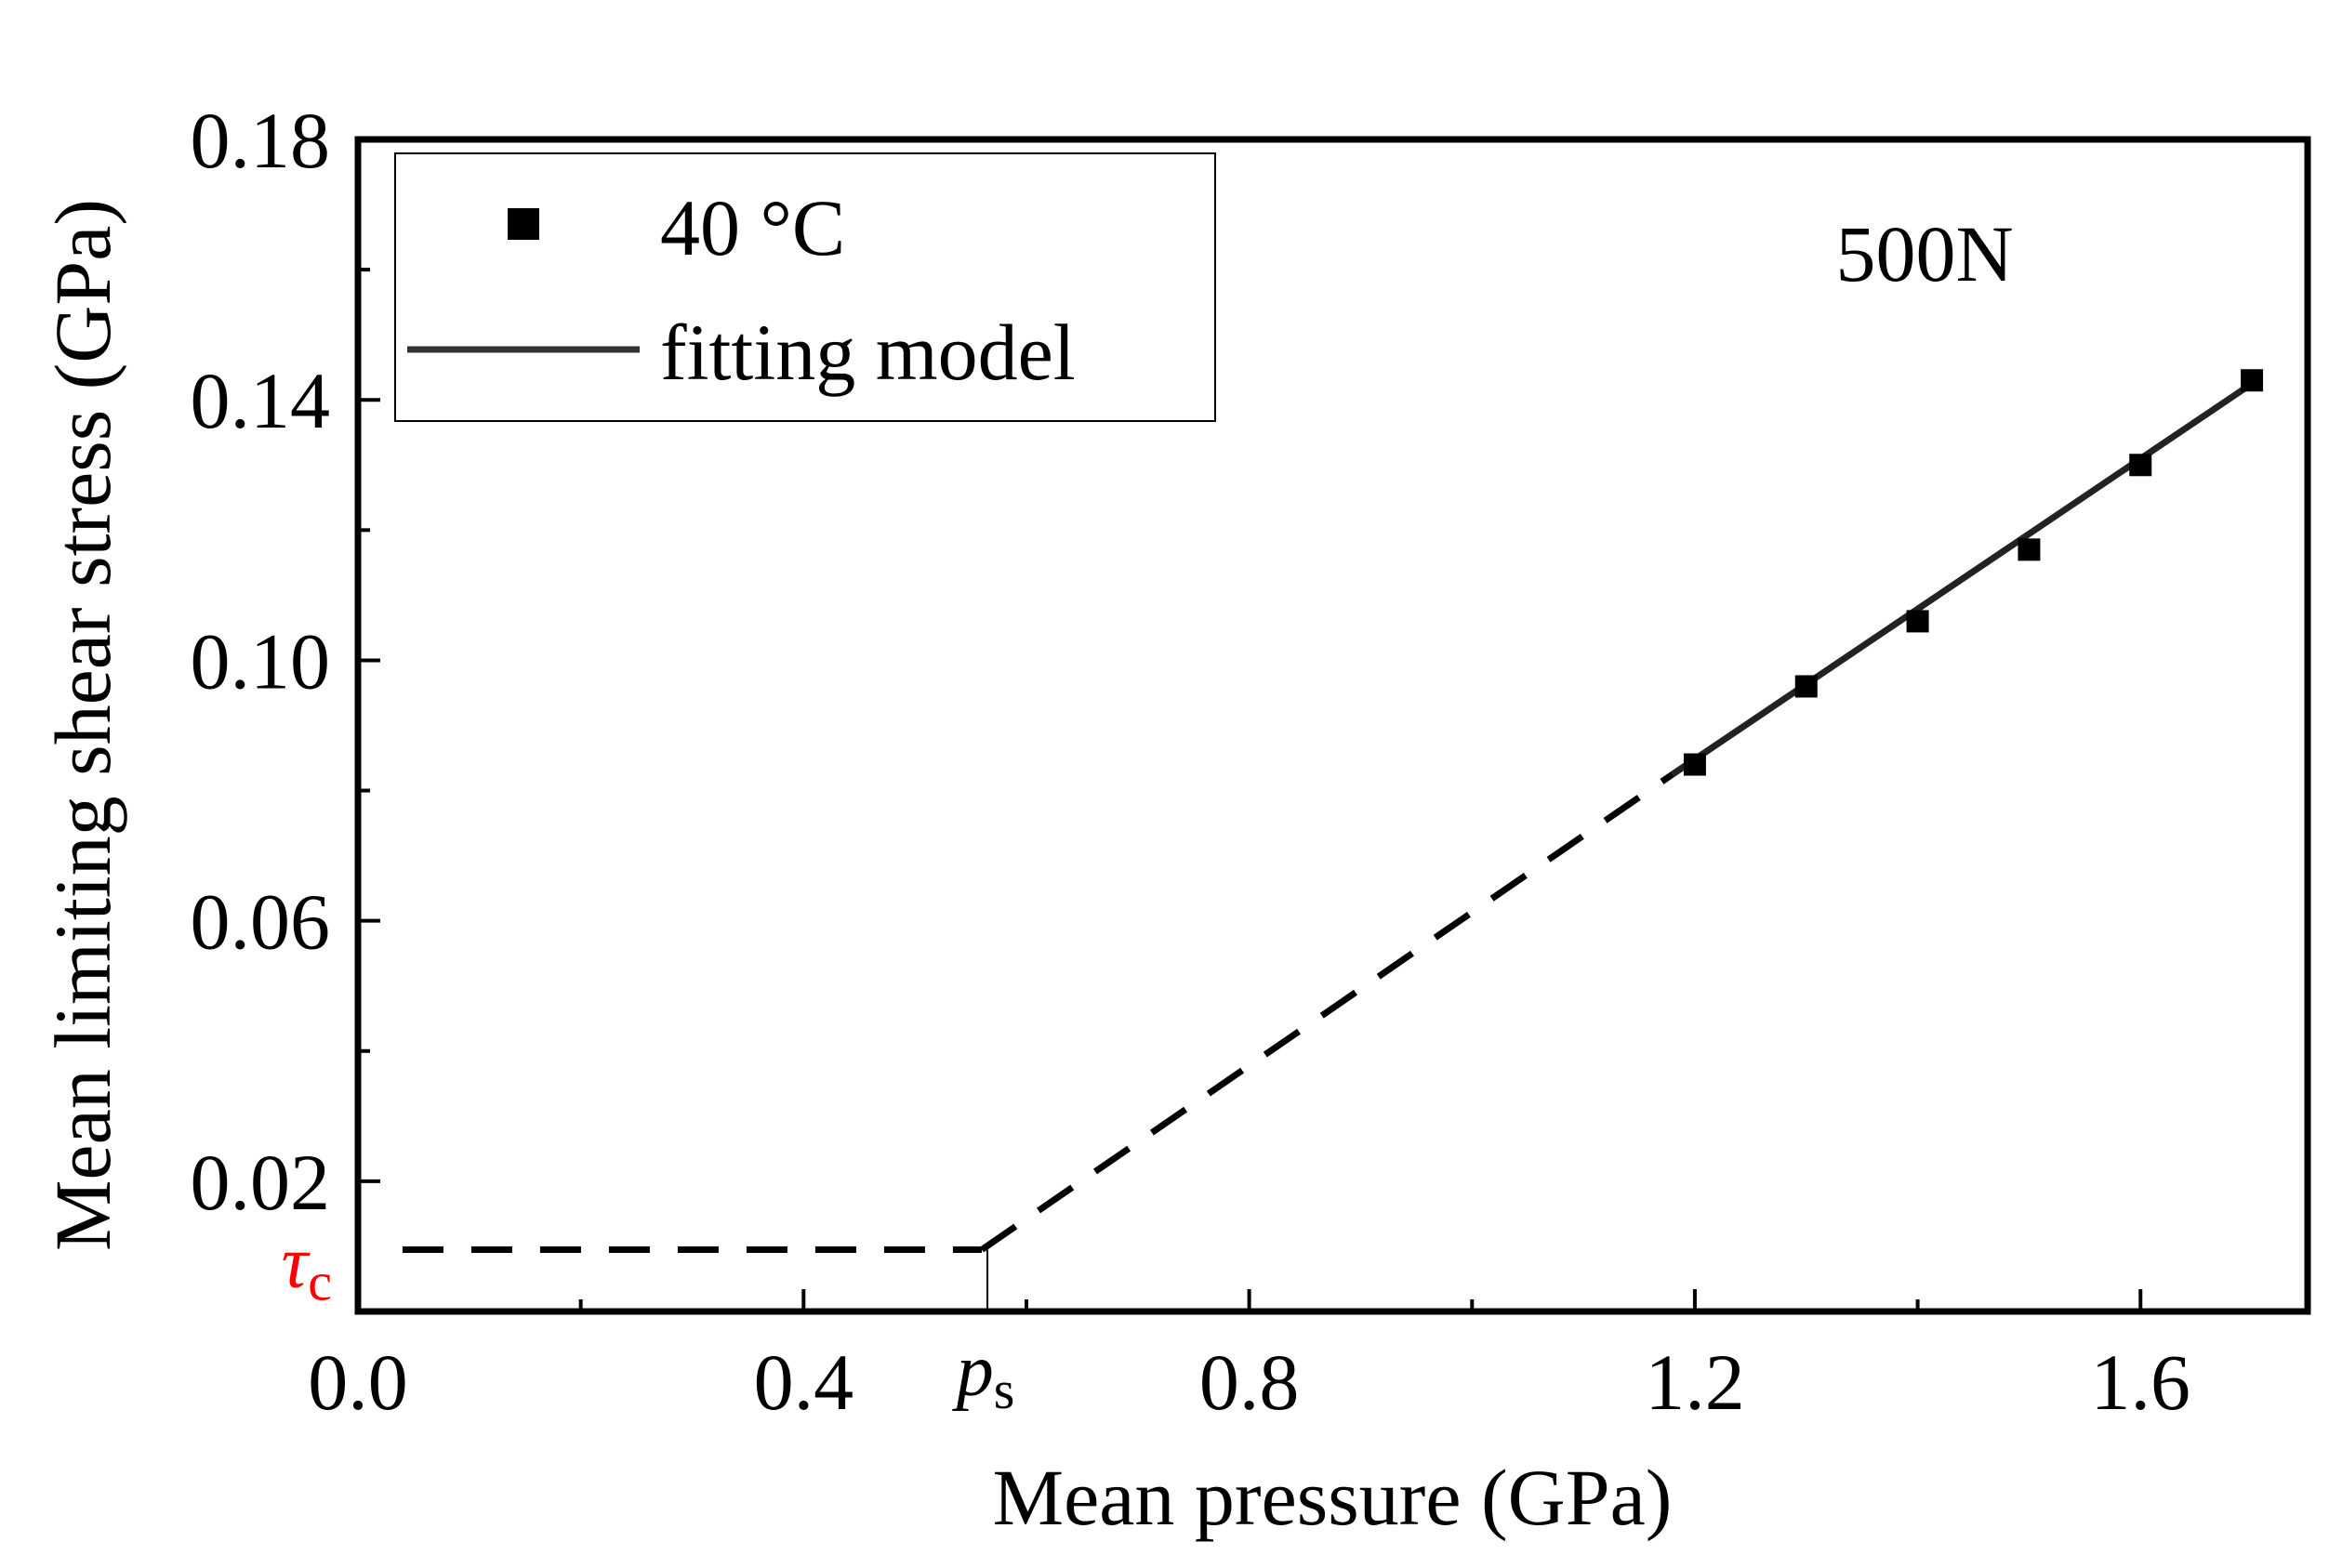 This screenshot has width=2342, height=1568. What do you see at coordinates (261, 401) in the screenshot?
I see `y-tick-label: 0.14` at bounding box center [261, 401].